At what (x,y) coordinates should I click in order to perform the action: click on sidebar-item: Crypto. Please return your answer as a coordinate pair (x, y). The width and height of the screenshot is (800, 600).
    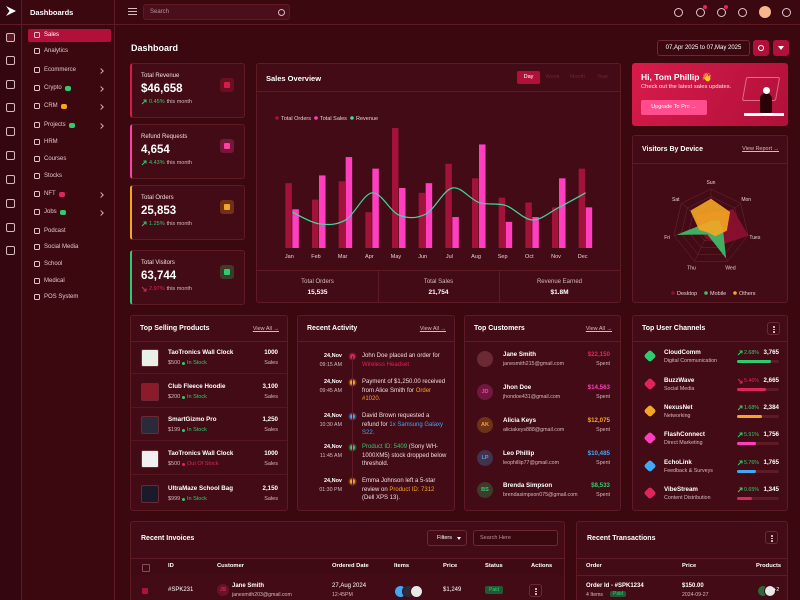
    Looking at the image, I should click on (69, 88).